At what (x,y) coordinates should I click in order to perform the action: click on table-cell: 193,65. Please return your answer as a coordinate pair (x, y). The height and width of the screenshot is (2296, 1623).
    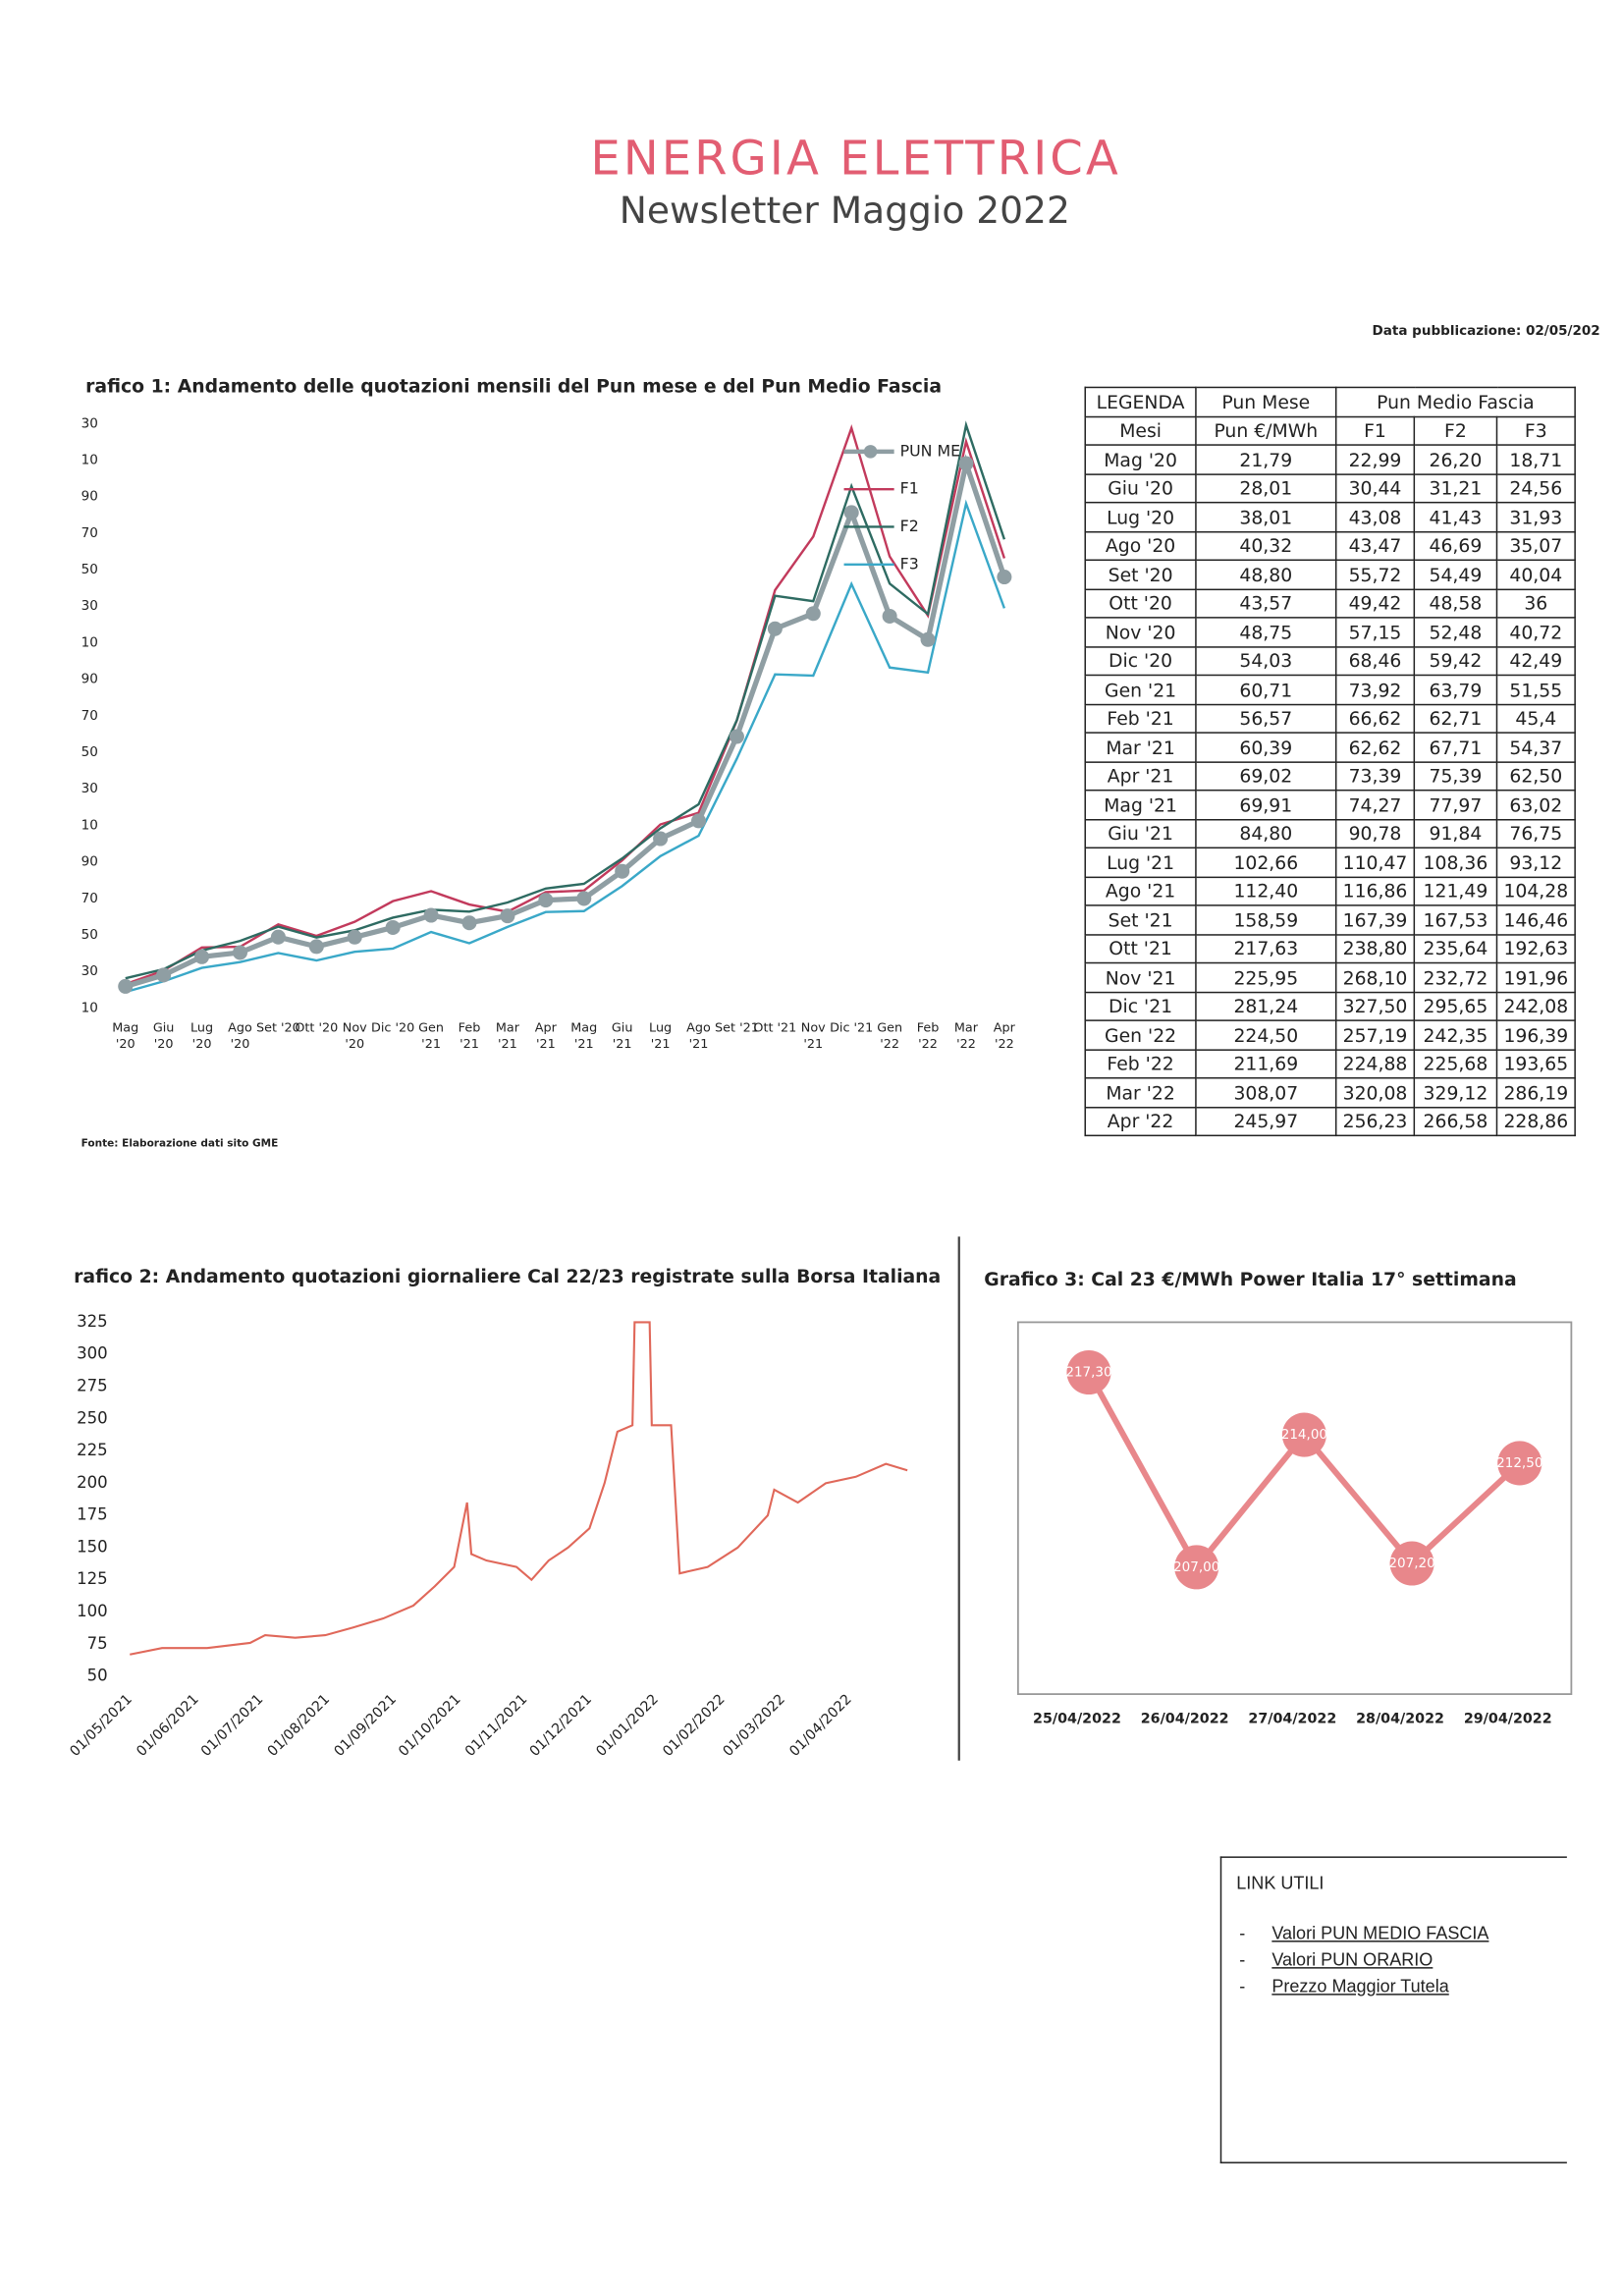
    Looking at the image, I should click on (1535, 1063).